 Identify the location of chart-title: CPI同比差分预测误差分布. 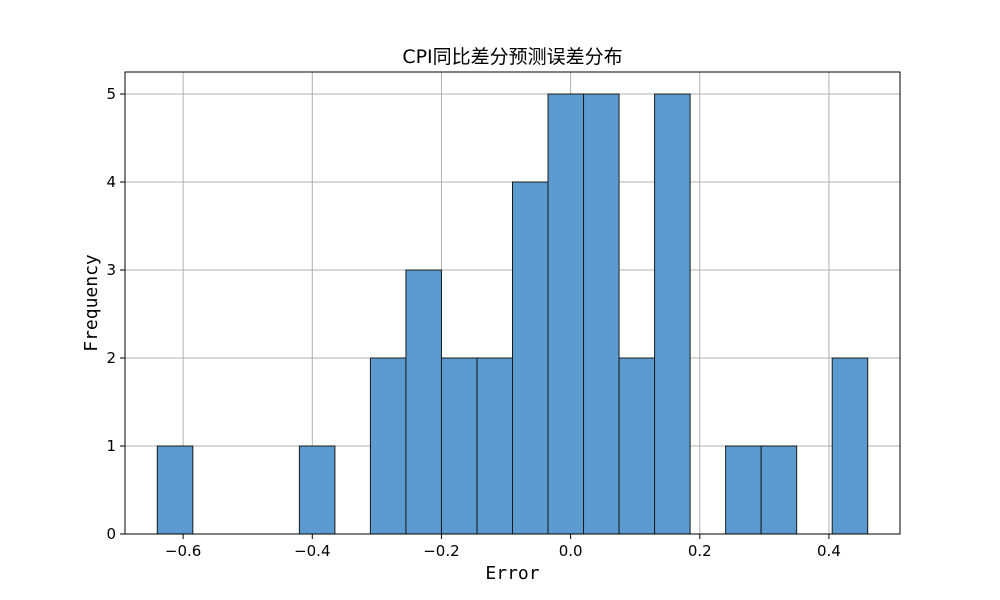
(512, 57).